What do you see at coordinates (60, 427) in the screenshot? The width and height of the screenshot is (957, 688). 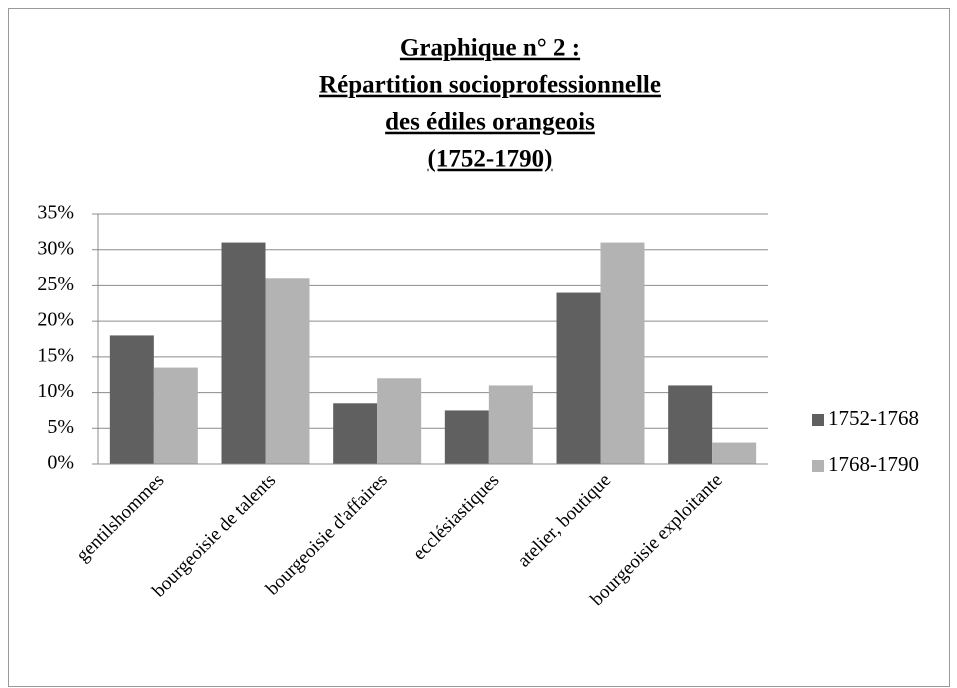 I see `y-tick-label: 5%` at bounding box center [60, 427].